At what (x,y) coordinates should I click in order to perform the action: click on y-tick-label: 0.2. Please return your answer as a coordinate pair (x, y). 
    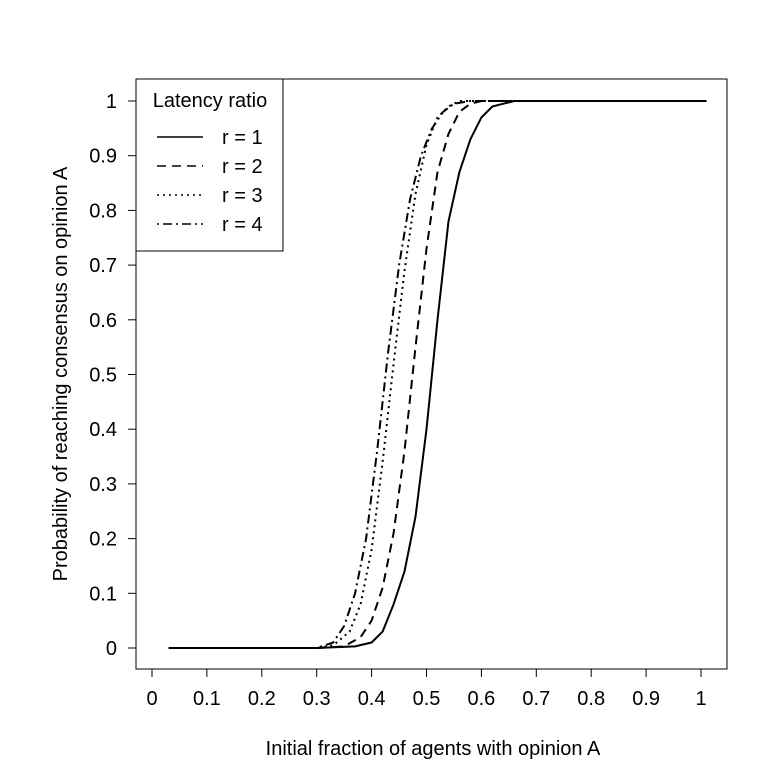
    Looking at the image, I should click on (103, 540).